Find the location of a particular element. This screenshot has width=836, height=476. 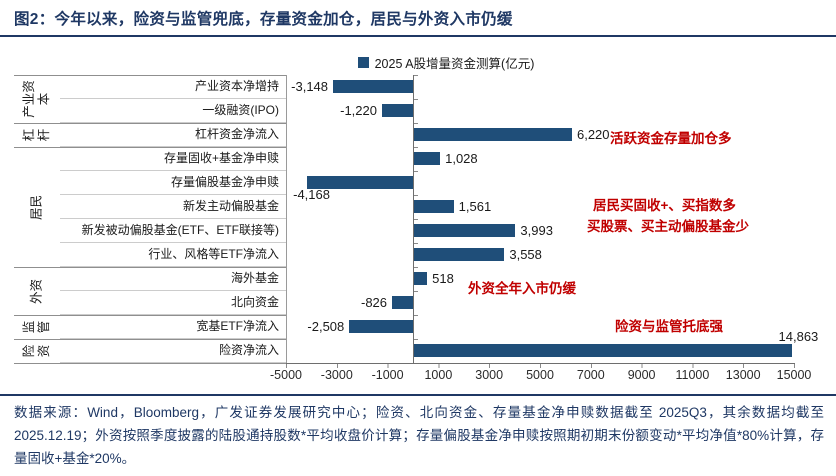

x-axis-tick-label: 15000 is located at coordinates (794, 375).